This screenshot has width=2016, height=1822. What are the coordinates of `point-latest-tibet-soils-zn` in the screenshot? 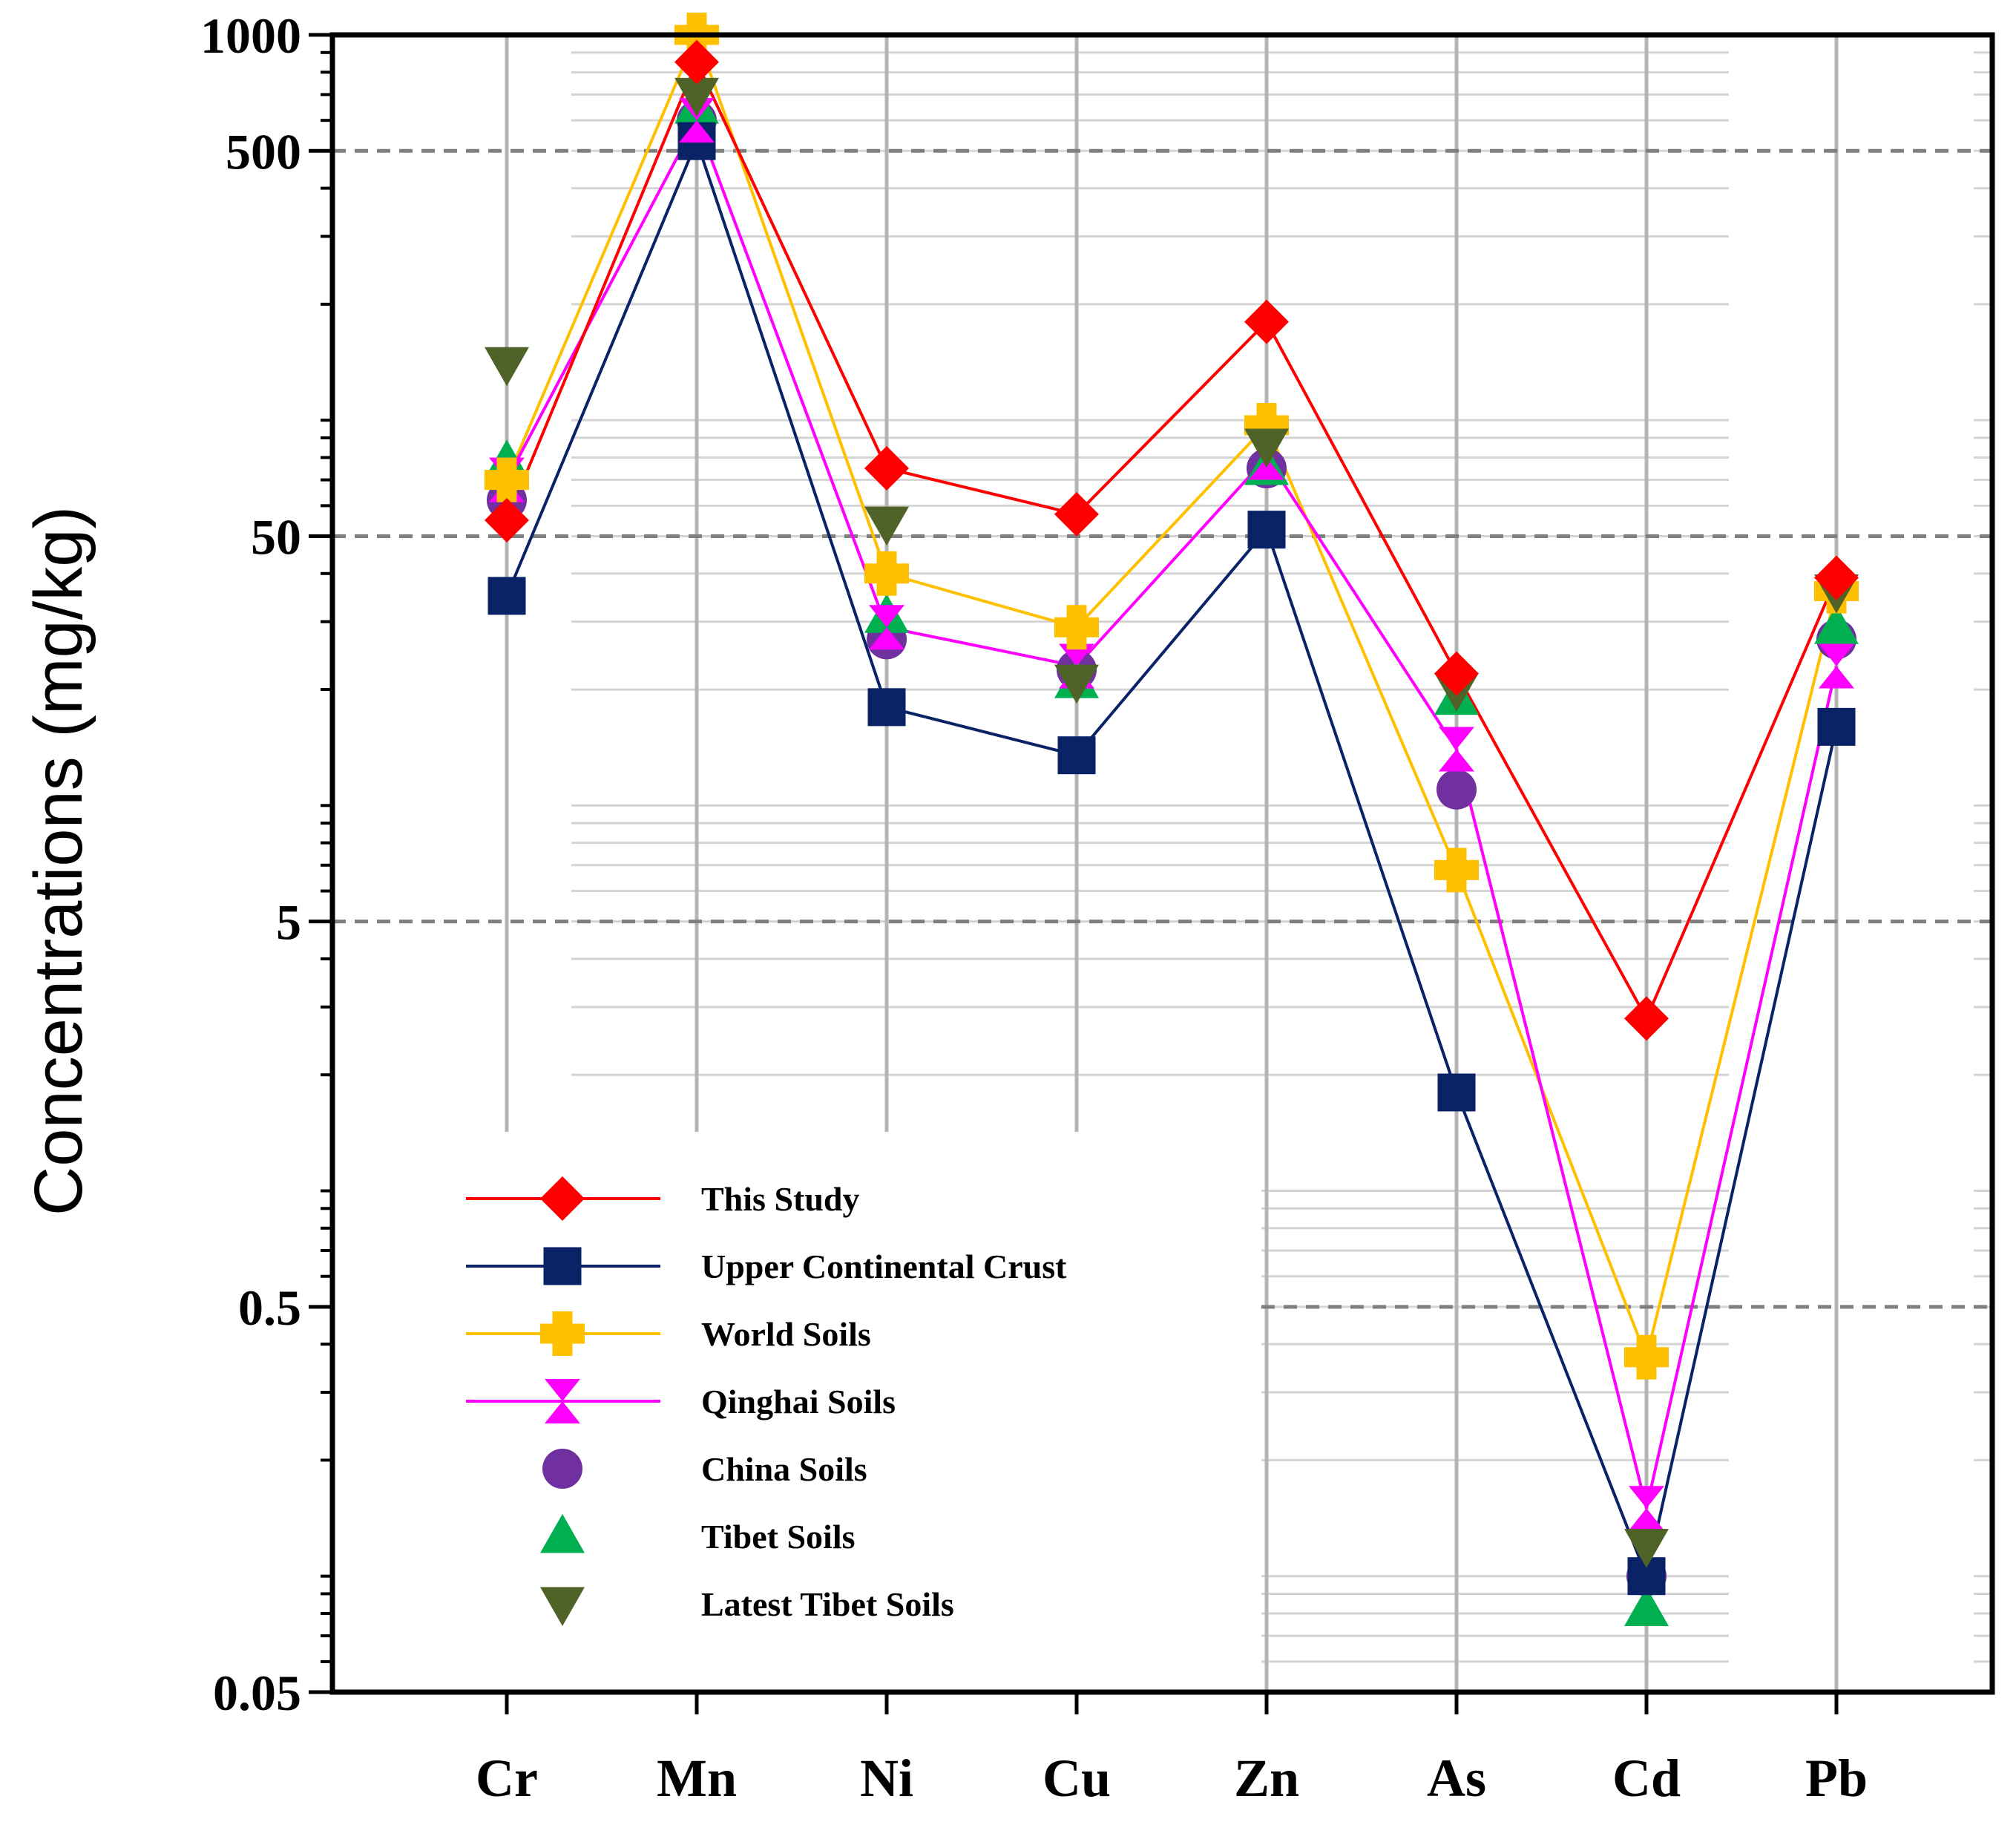 It's located at (1266, 448).